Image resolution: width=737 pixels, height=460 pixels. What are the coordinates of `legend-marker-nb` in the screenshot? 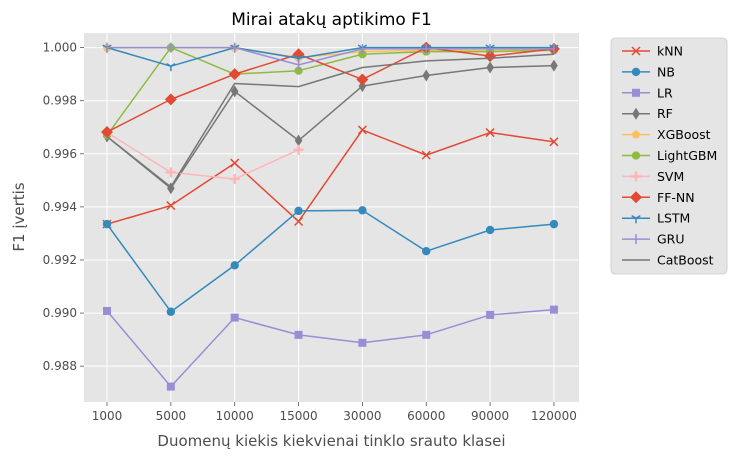 It's located at (636, 72).